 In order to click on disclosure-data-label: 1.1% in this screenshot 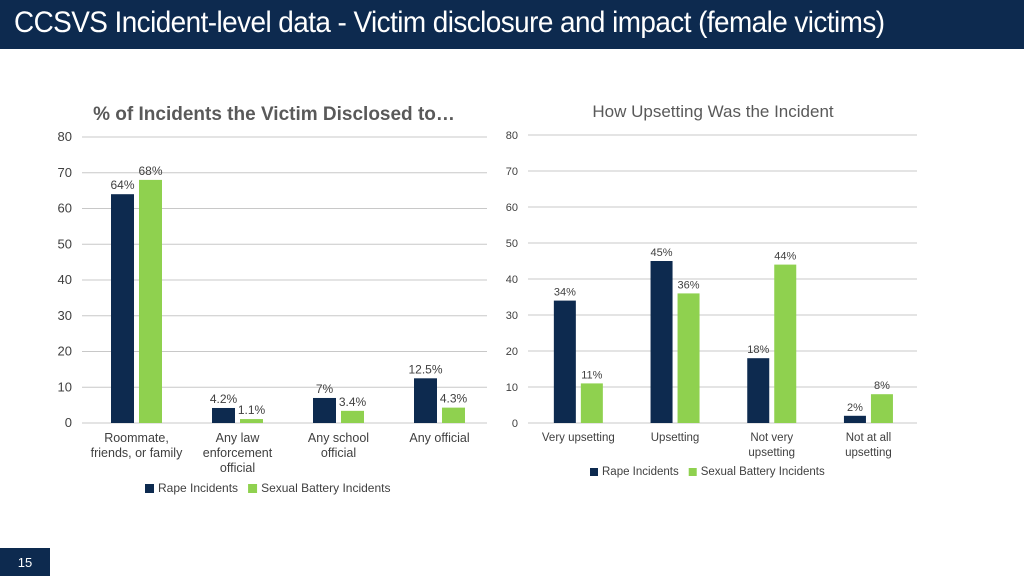, I will do `click(252, 410)`.